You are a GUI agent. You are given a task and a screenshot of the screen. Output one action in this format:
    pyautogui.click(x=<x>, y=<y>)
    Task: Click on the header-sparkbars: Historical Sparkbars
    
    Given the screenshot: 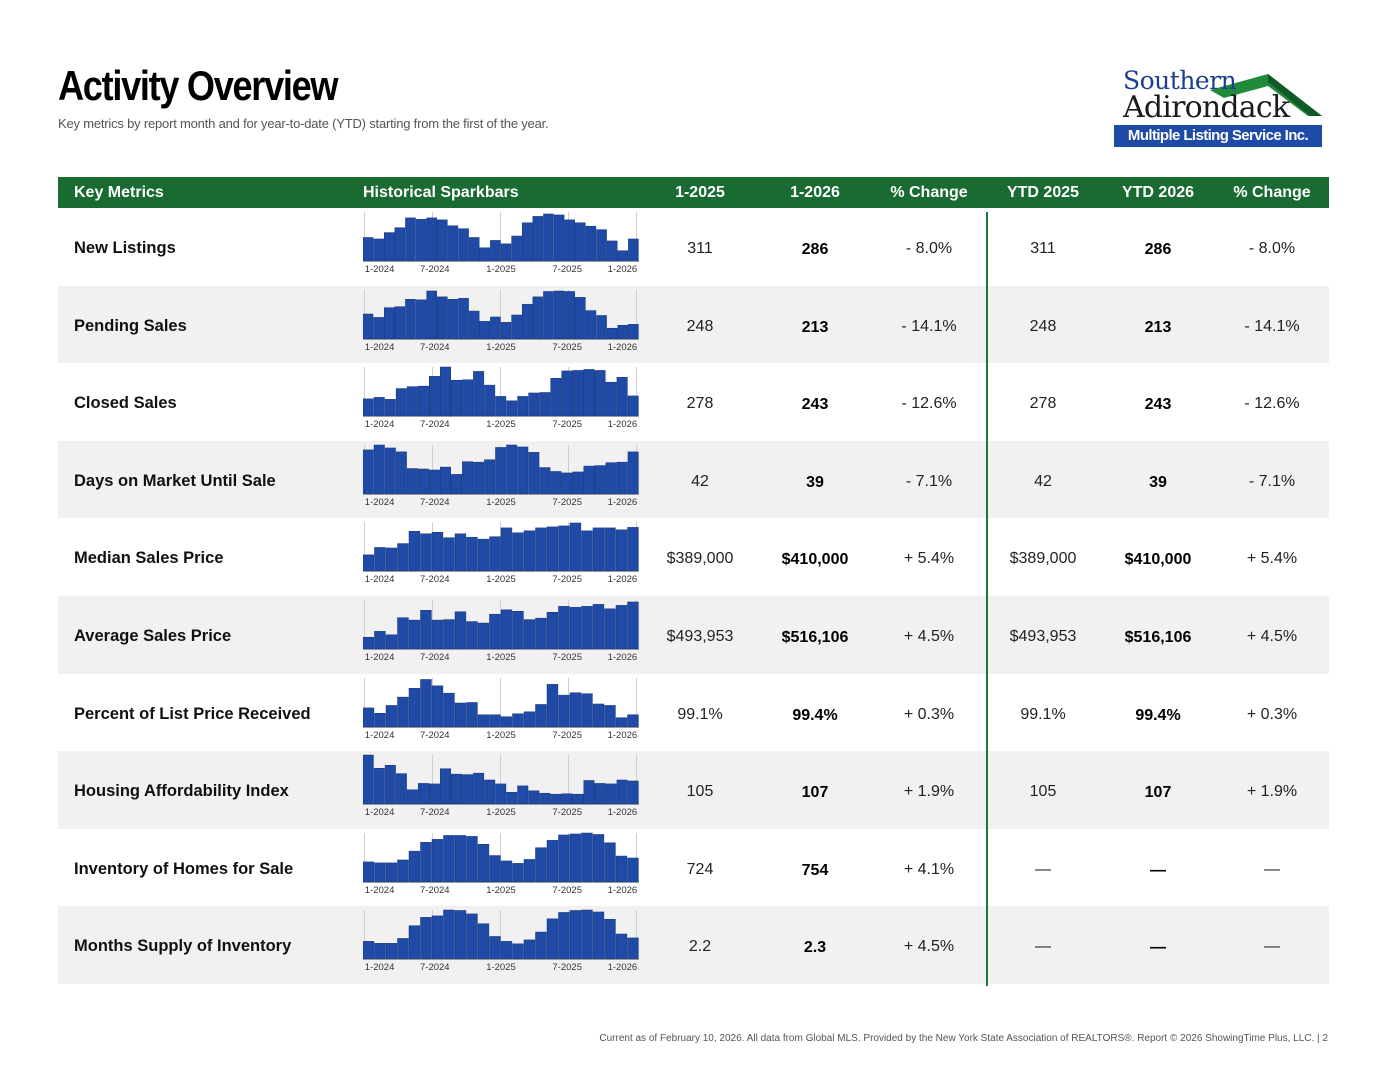 What is the action you would take?
    pyautogui.click(x=441, y=192)
    